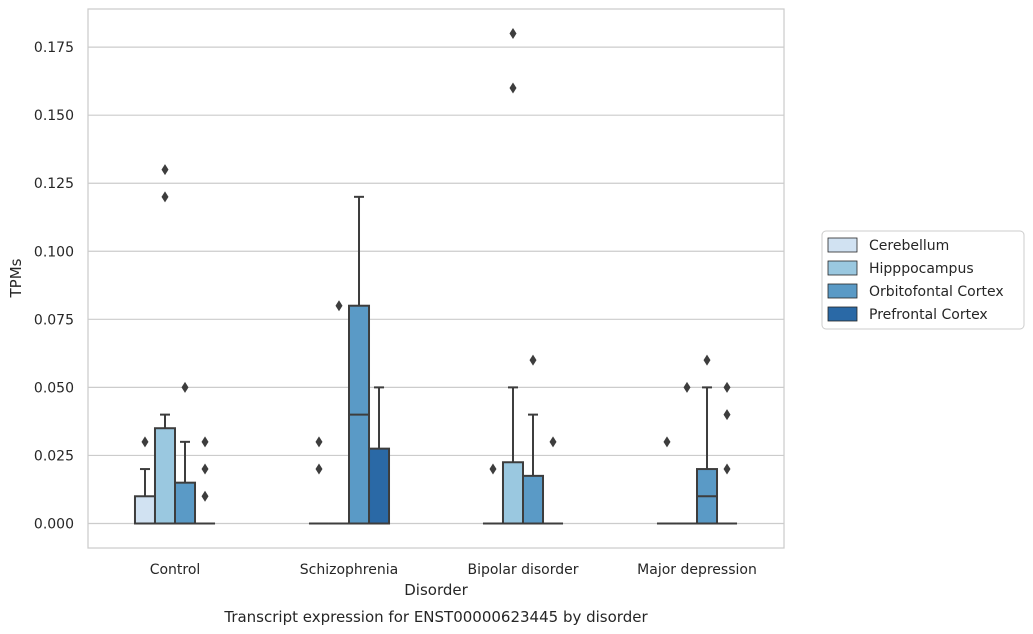 Image resolution: width=1033 pixels, height=634 pixels. I want to click on legend-label: Hipppocampus, so click(921, 269).